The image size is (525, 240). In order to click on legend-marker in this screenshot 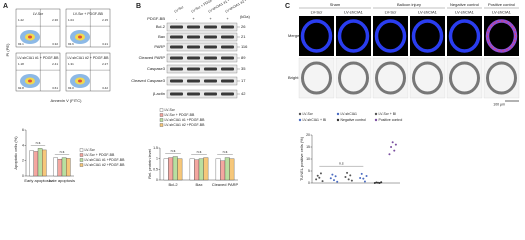, I will do `click(338, 114)`.